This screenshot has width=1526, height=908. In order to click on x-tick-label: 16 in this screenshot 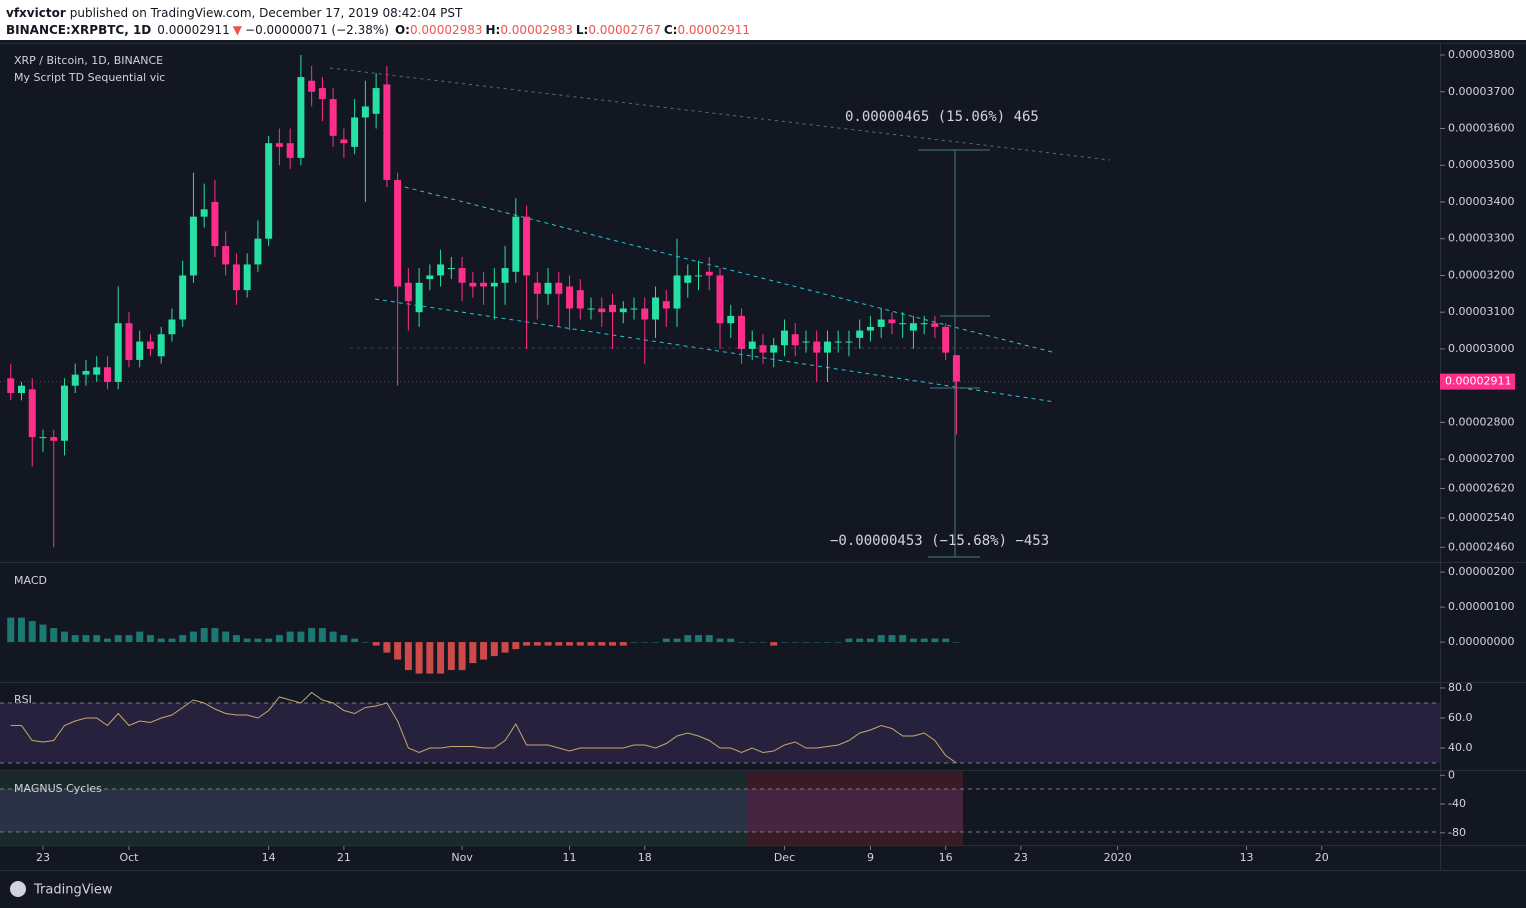, I will do `click(946, 857)`.